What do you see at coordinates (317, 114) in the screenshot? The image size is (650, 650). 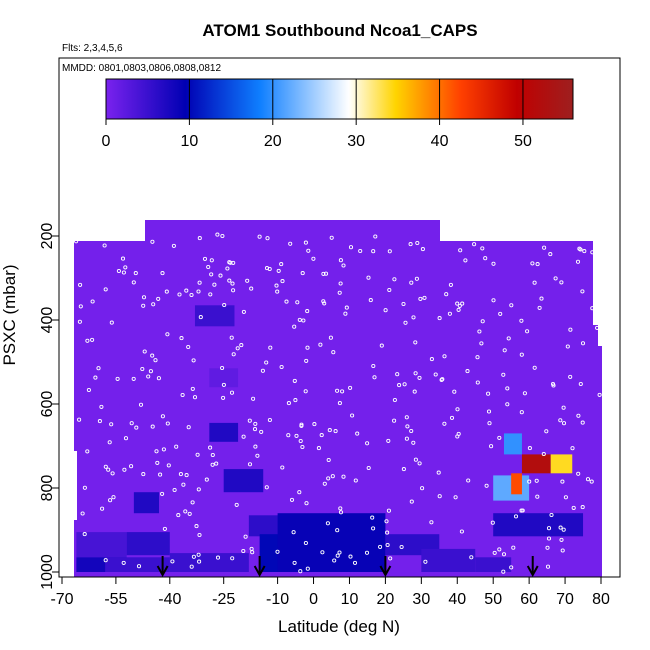 I see `colorbar-ticks: 0 10 20 30 40 50` at bounding box center [317, 114].